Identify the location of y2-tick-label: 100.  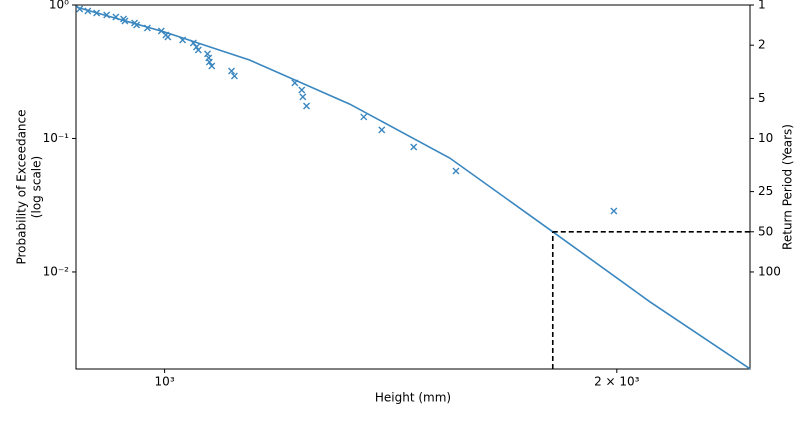
(769, 271).